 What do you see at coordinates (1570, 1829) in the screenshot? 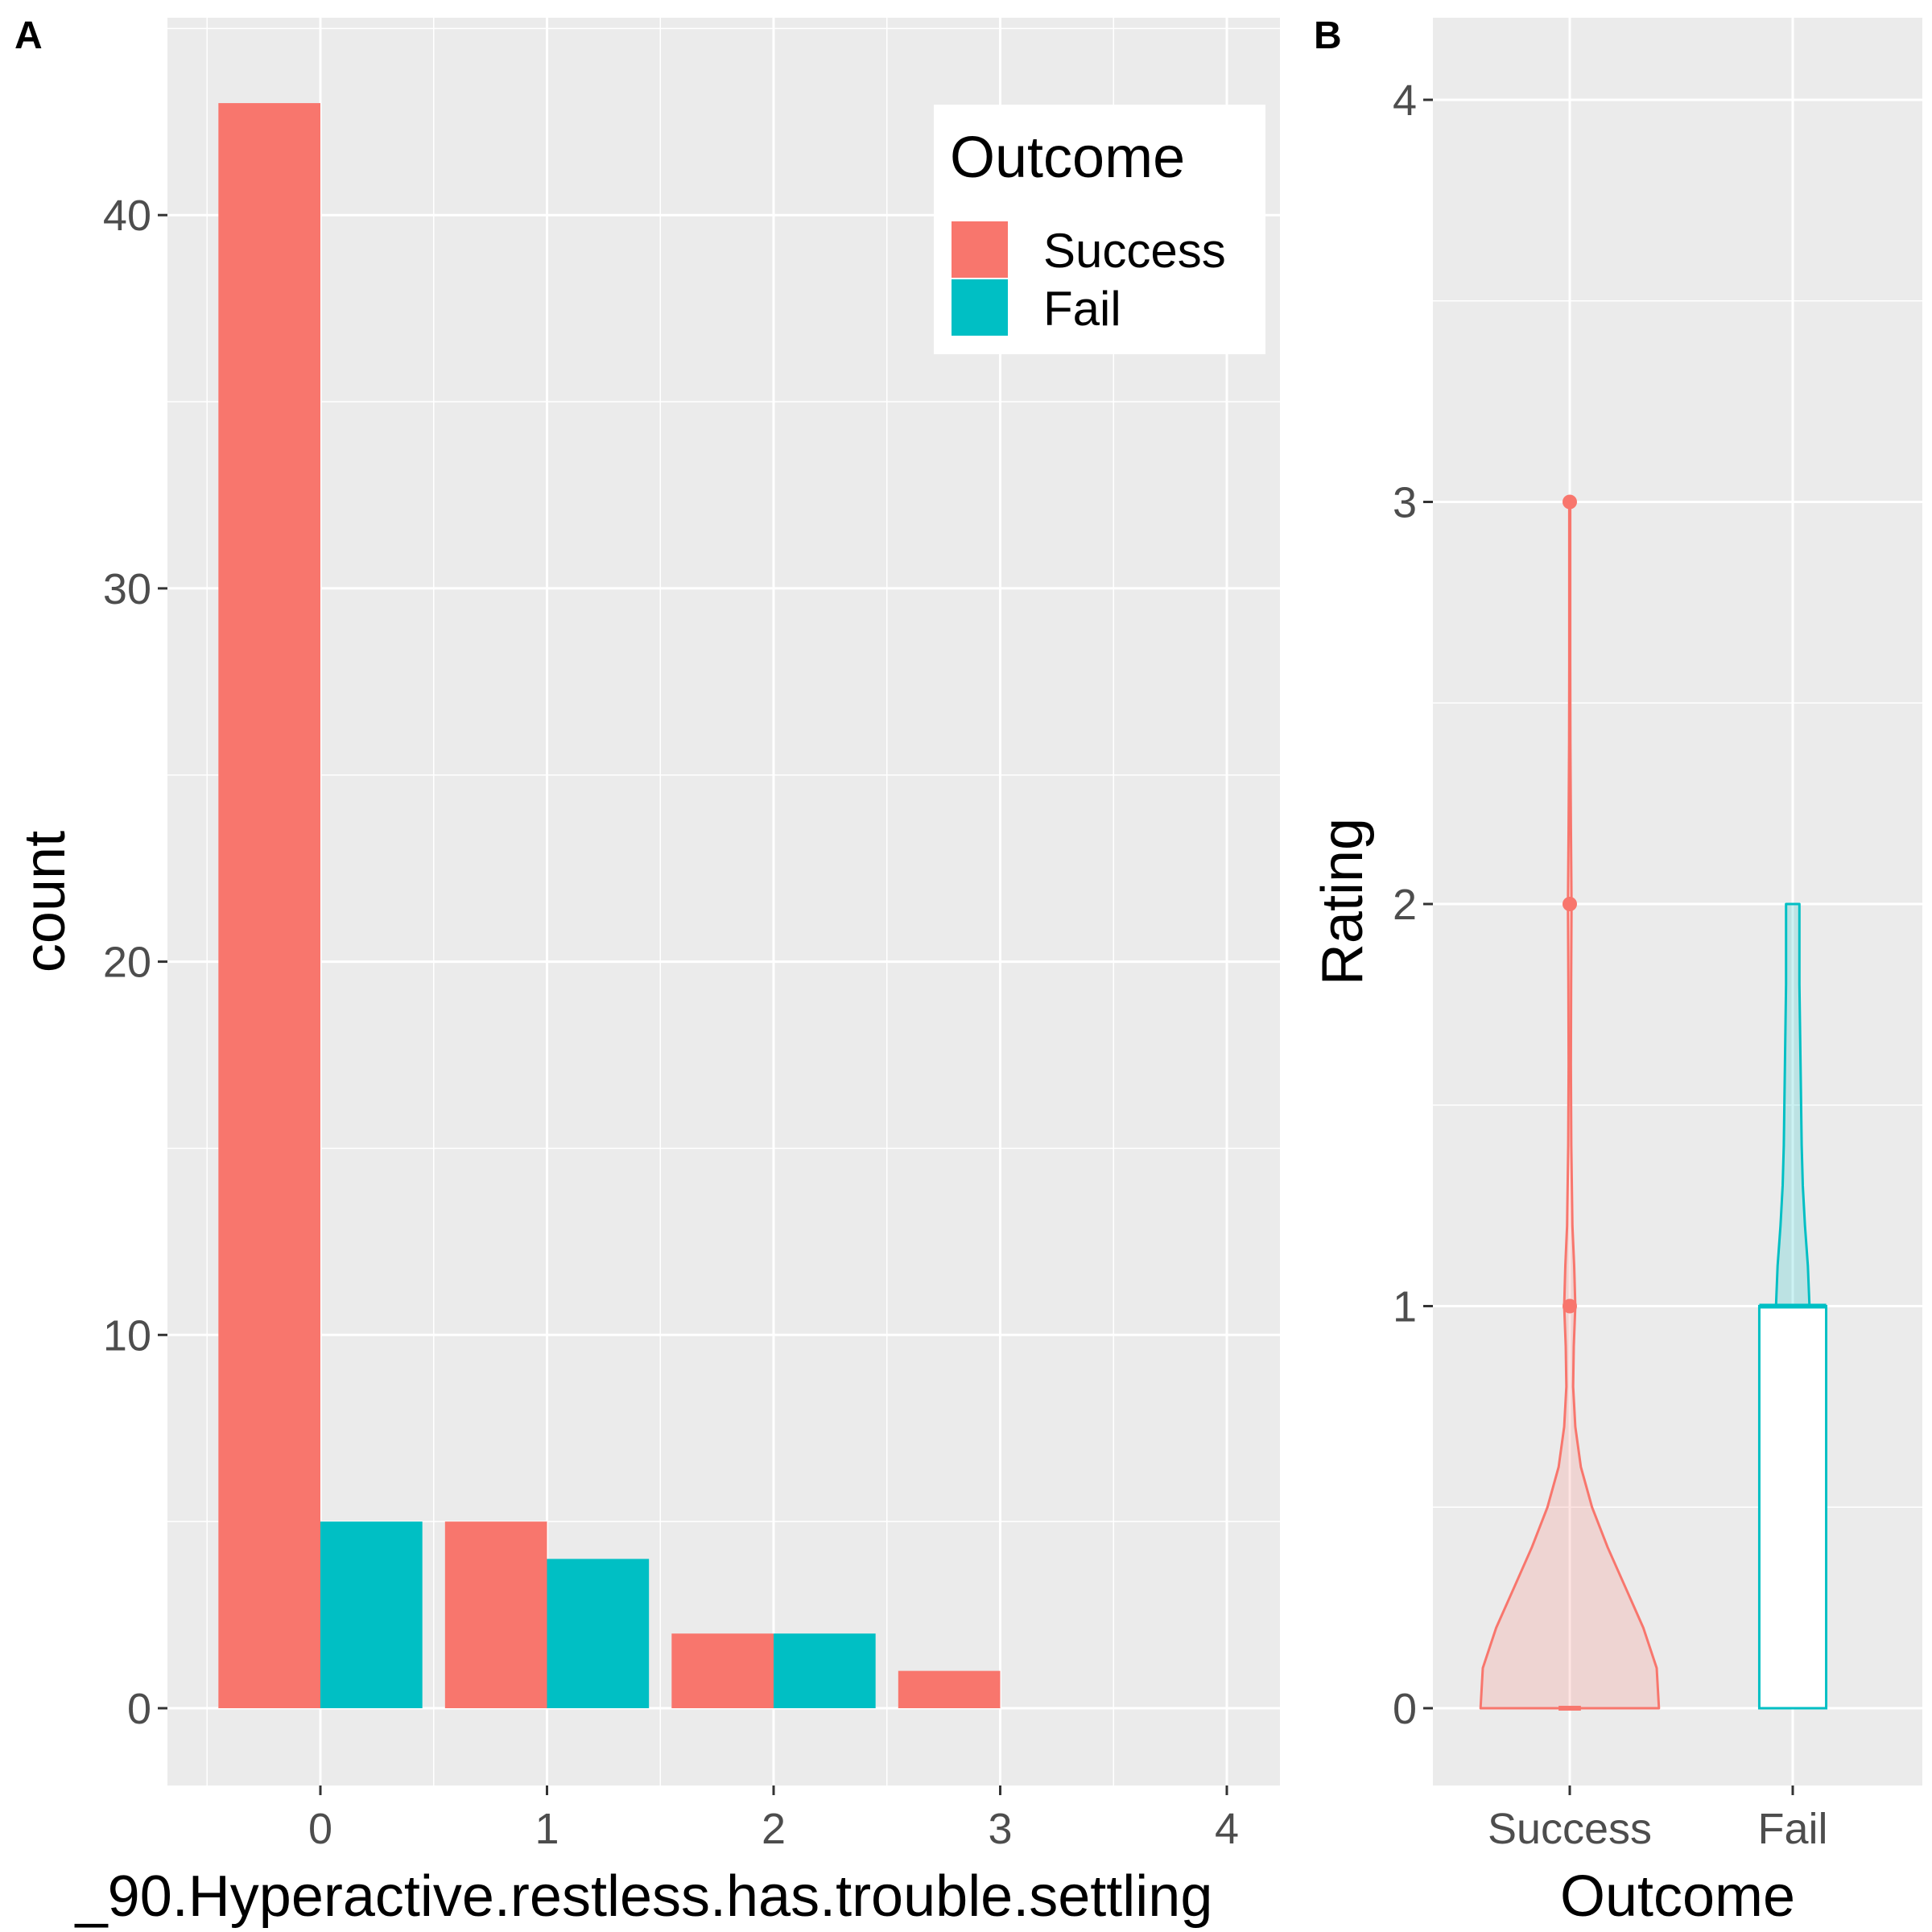
I see `x-tick-label: Success` at bounding box center [1570, 1829].